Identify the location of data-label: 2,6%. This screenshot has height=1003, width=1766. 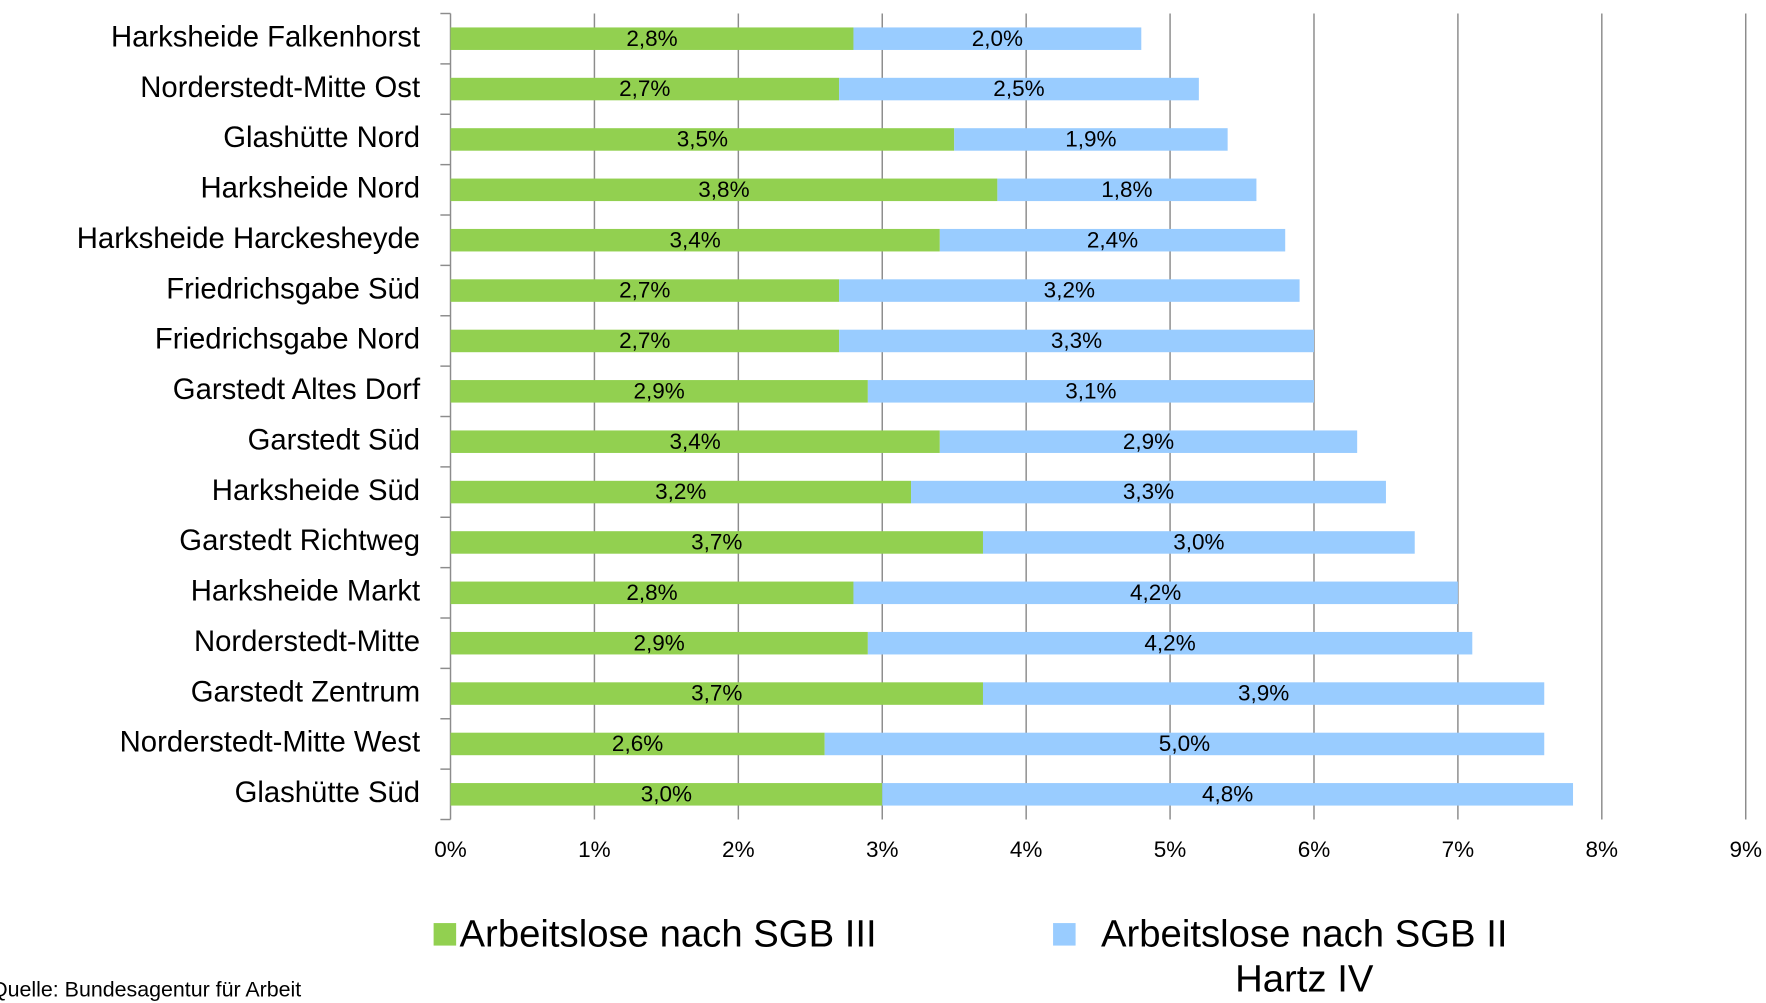
(637, 743).